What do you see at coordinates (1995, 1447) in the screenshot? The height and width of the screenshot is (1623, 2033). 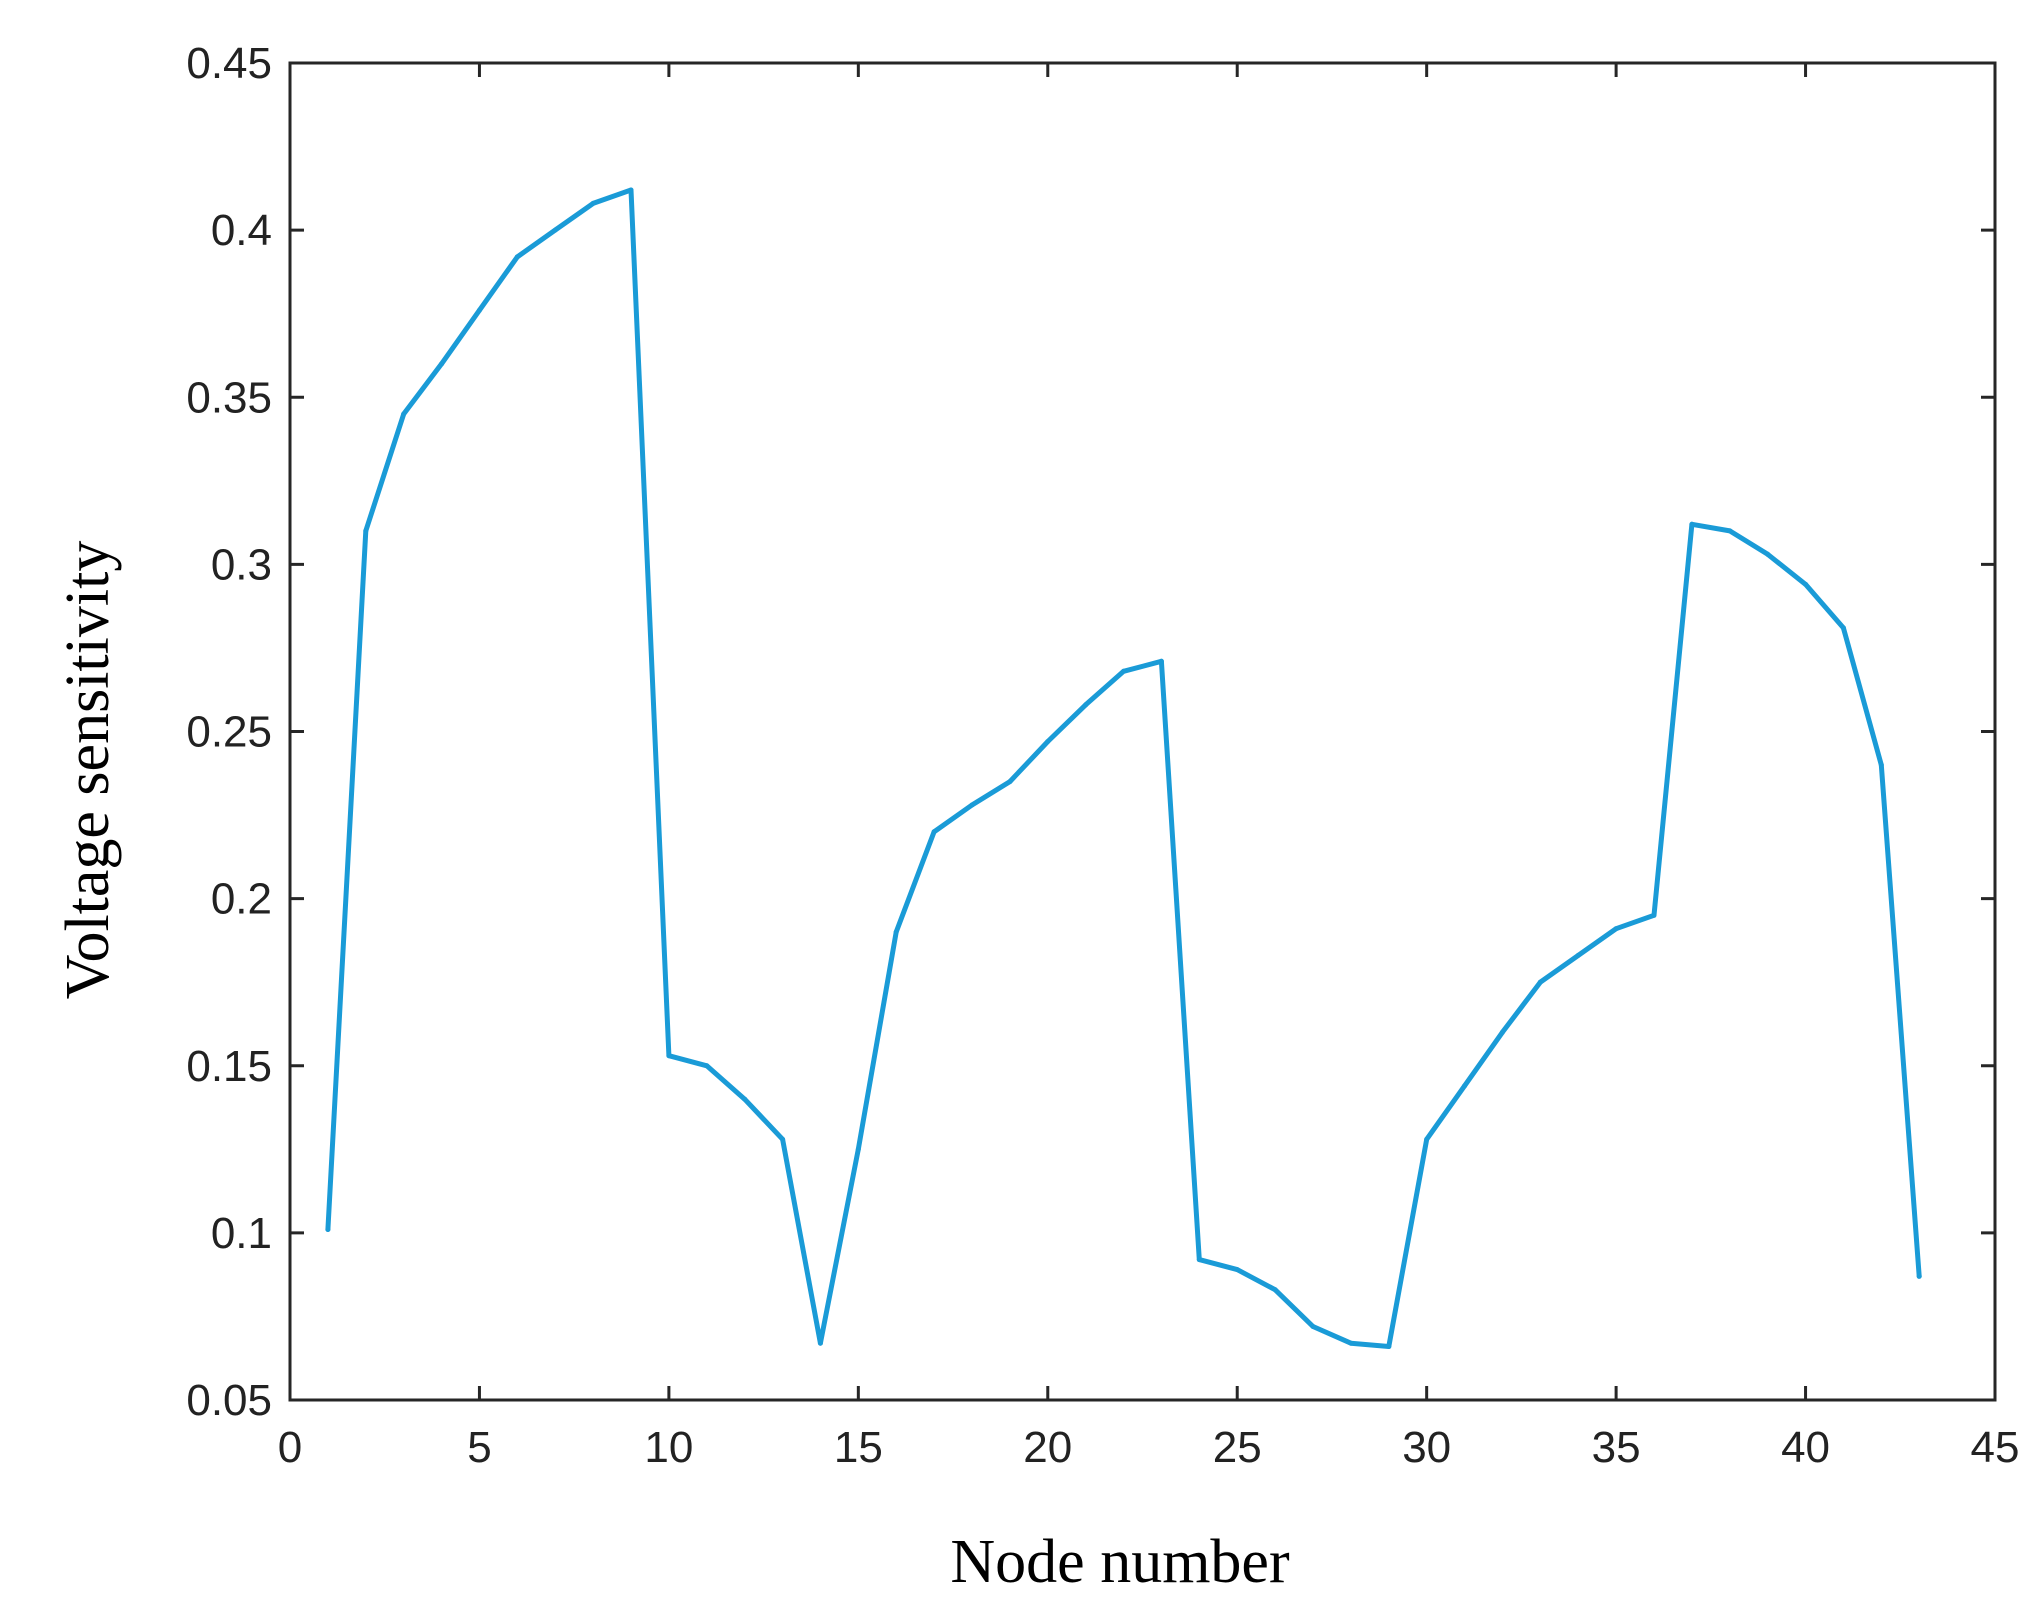 I see `x-tick-label: 45` at bounding box center [1995, 1447].